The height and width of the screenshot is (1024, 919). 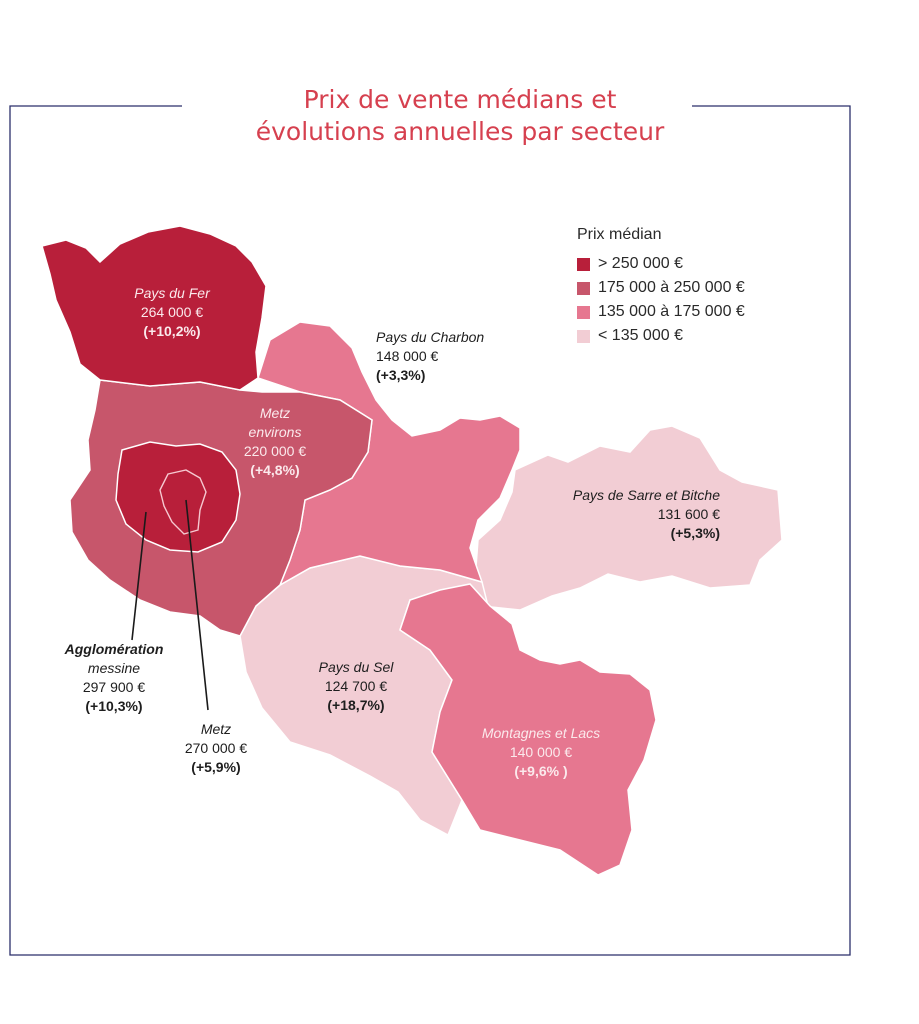 I want to click on sector-name: Pays du Charbon, so click(x=430, y=337).